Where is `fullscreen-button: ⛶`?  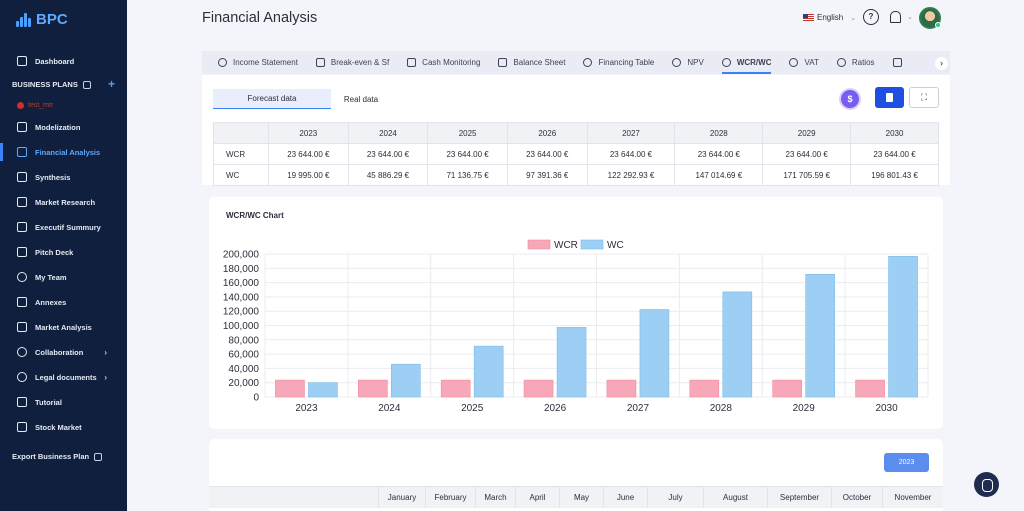 fullscreen-button: ⛶ is located at coordinates (924, 97).